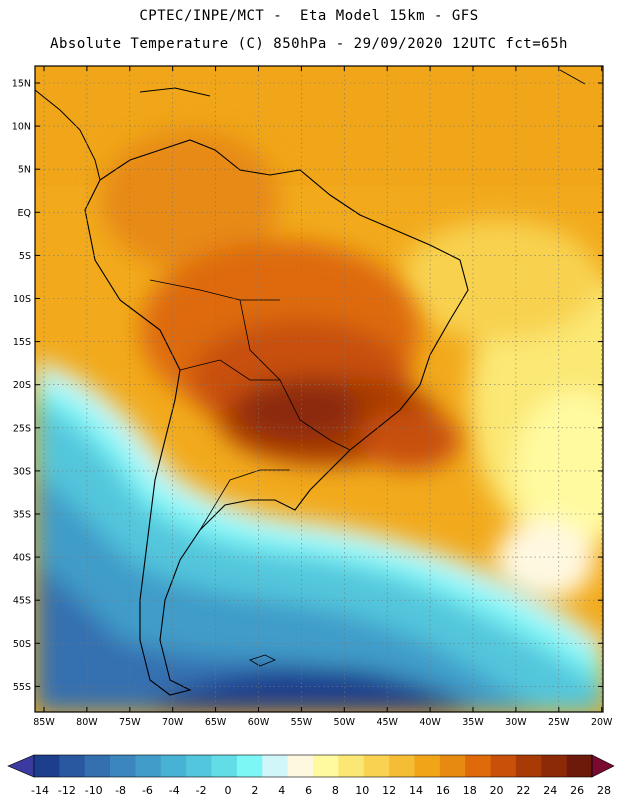  What do you see at coordinates (22, 687) in the screenshot?
I see `lat-label: 55S` at bounding box center [22, 687].